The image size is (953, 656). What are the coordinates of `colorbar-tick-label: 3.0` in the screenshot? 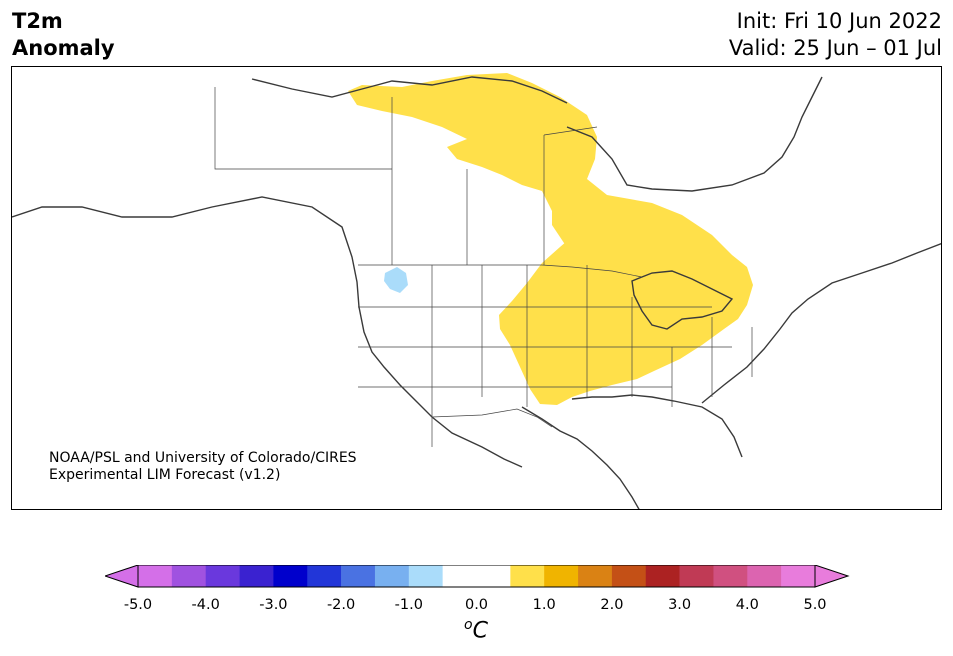 It's located at (680, 605).